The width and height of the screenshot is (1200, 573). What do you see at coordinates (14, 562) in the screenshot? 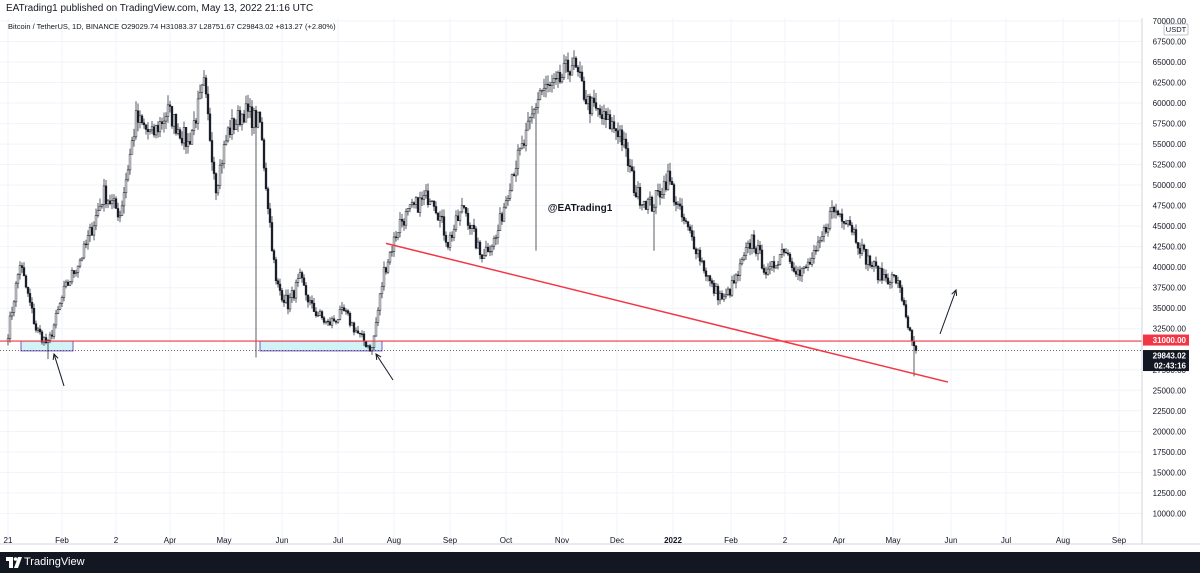
I see `tradingview-logo-icon` at bounding box center [14, 562].